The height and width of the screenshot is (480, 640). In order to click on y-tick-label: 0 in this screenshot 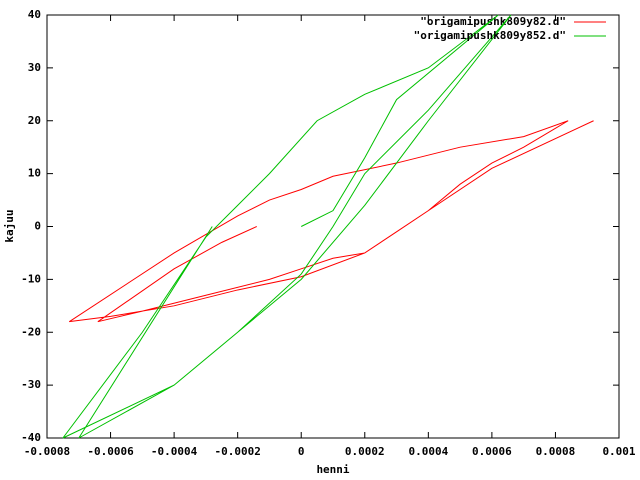, I will do `click(37, 226)`.